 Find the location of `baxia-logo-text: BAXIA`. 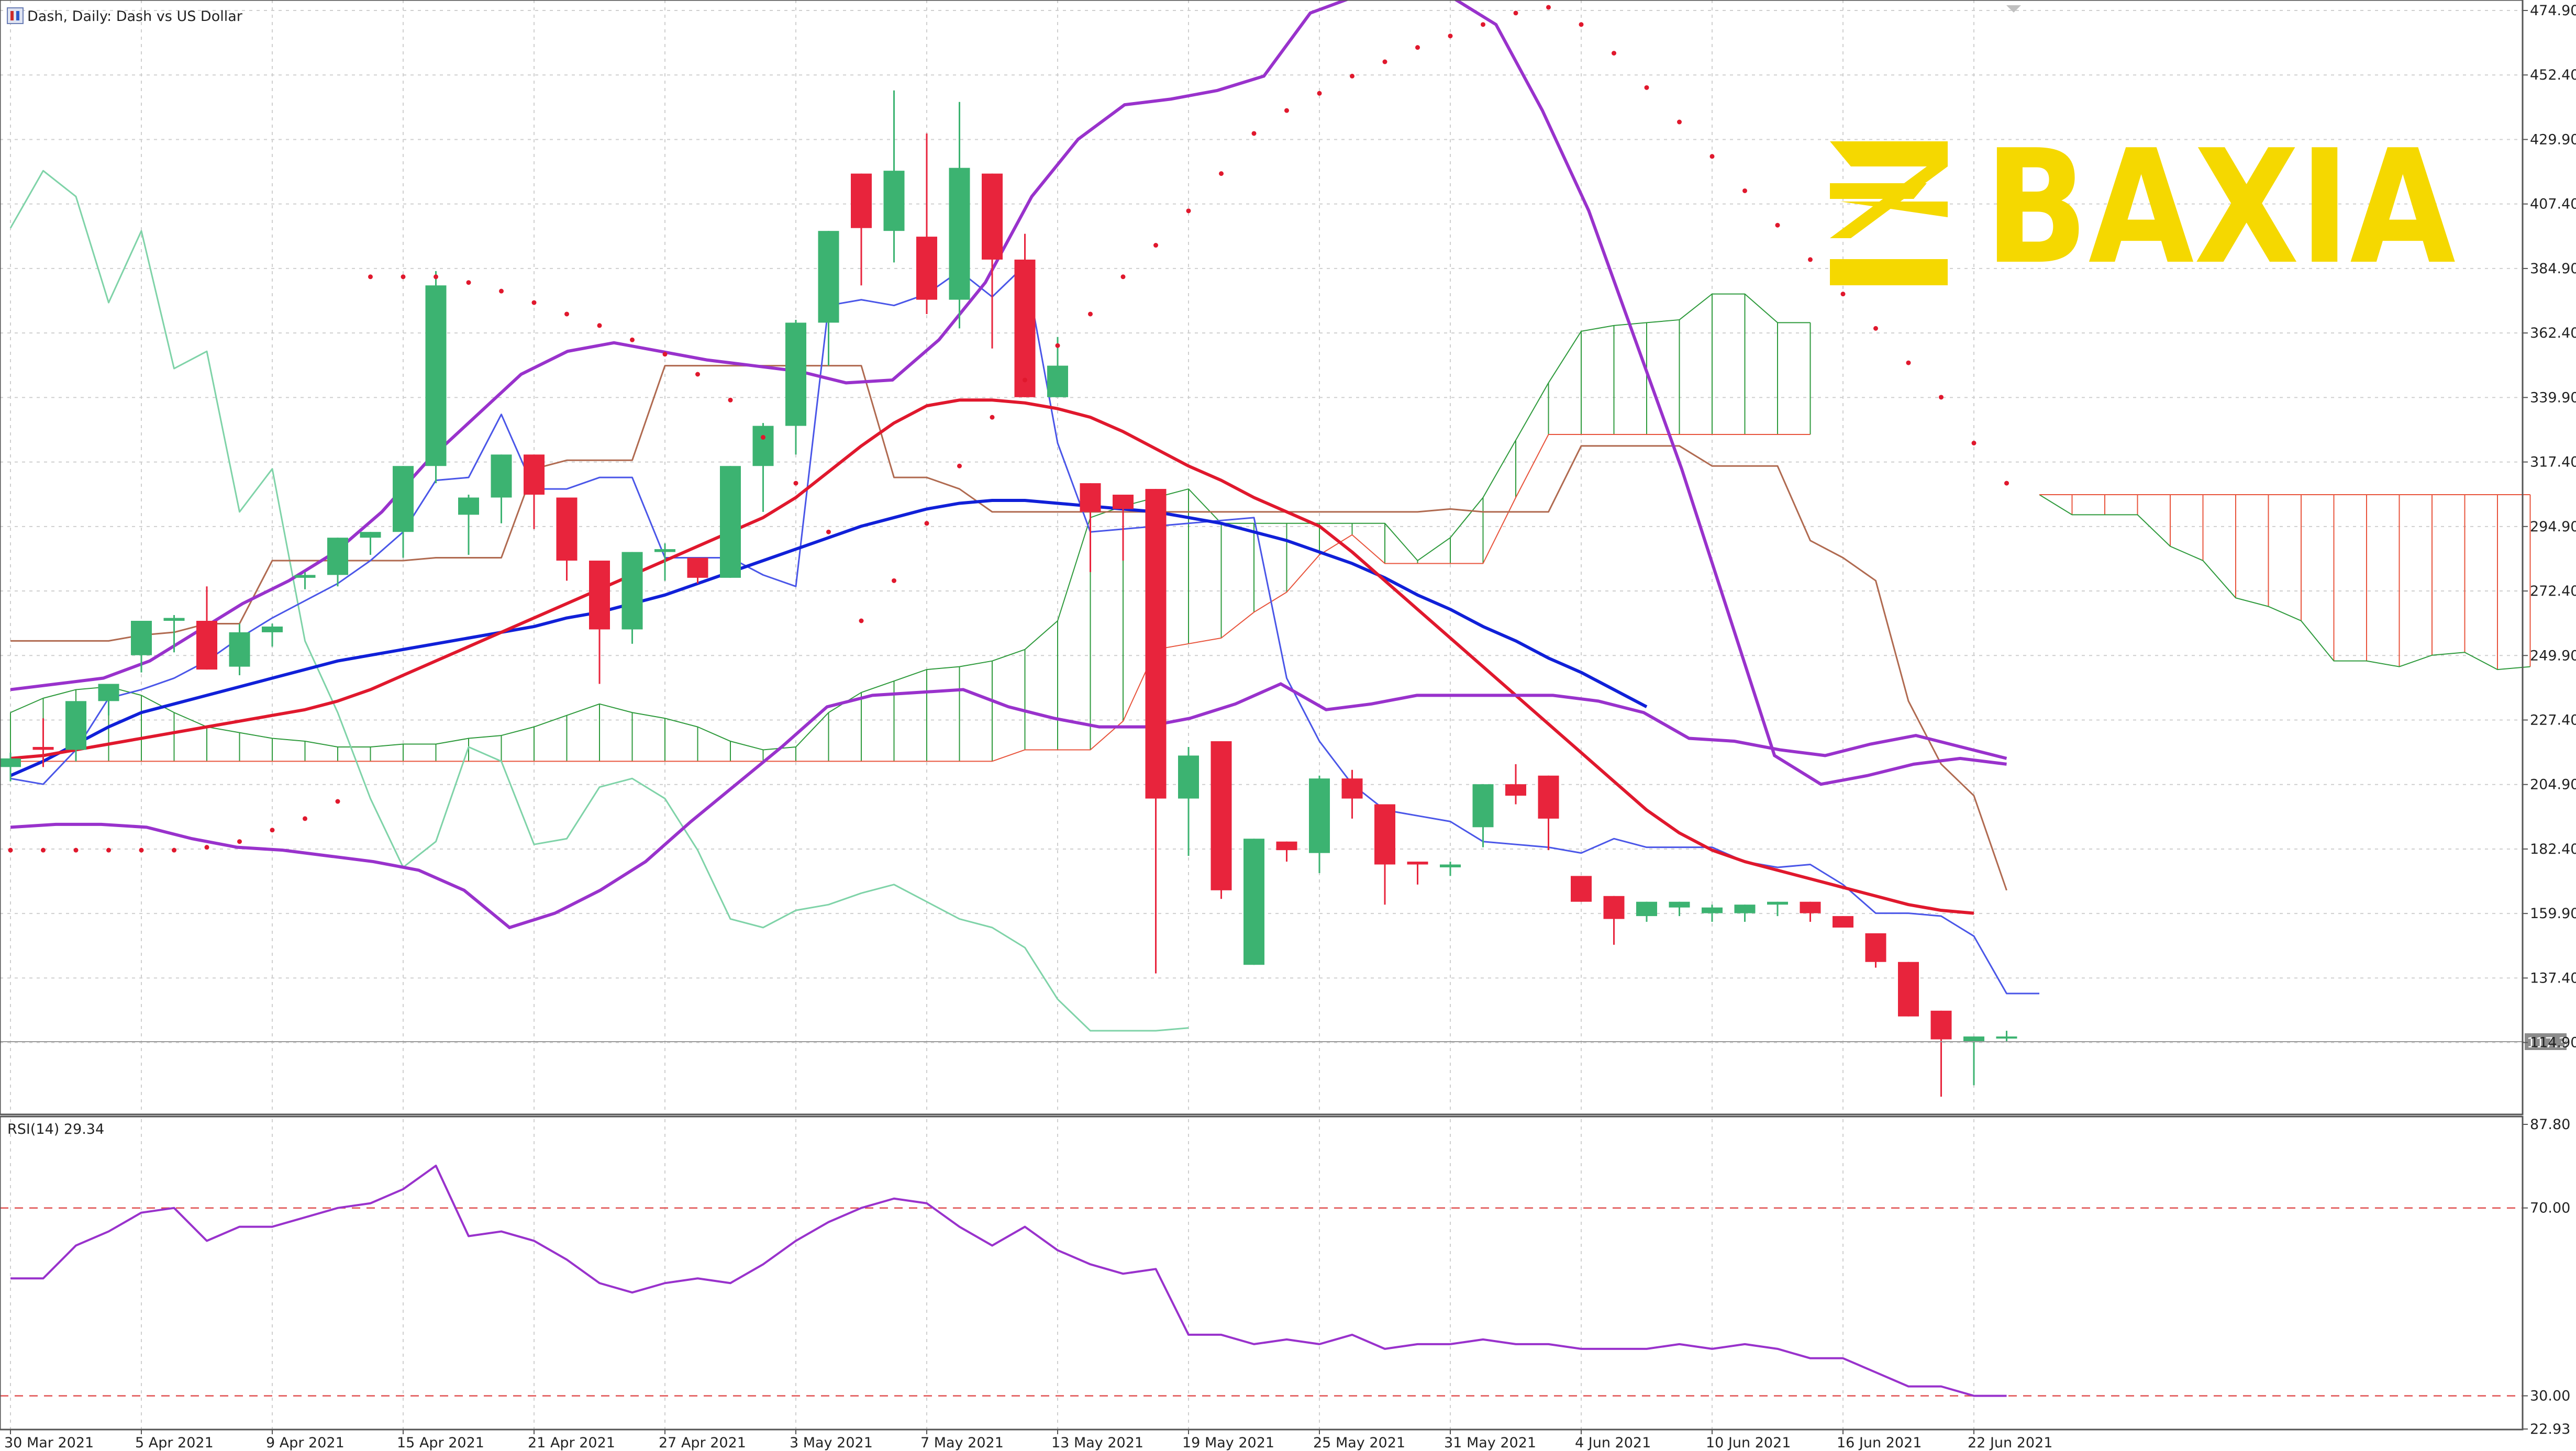

baxia-logo-text: BAXIA is located at coordinates (2220, 208).